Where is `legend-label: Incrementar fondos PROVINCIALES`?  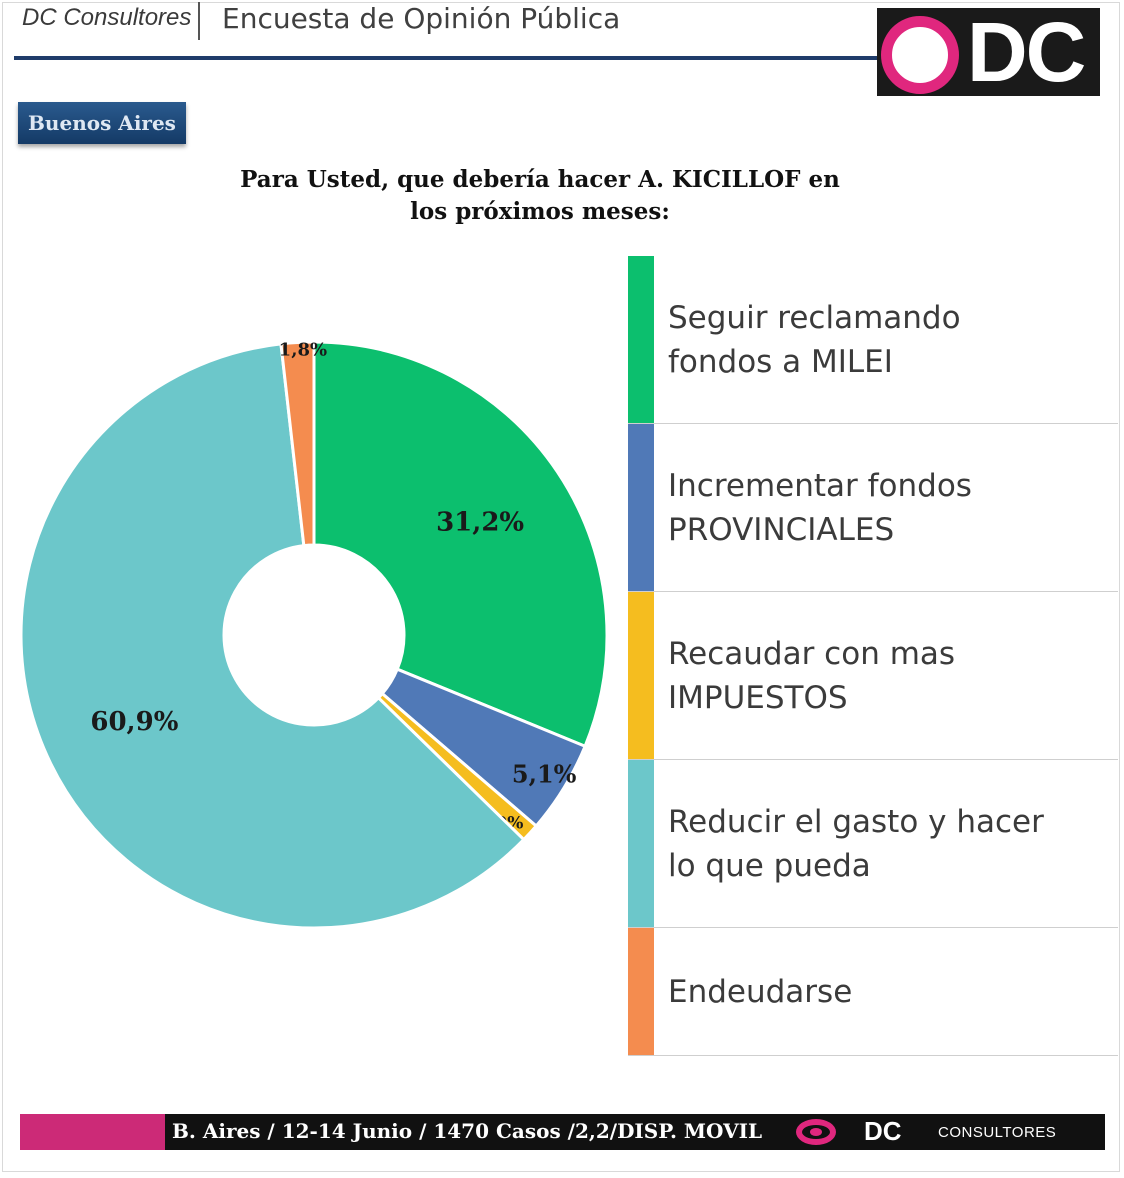
legend-label: Incrementar fondos PROVINCIALES is located at coordinates (820, 507).